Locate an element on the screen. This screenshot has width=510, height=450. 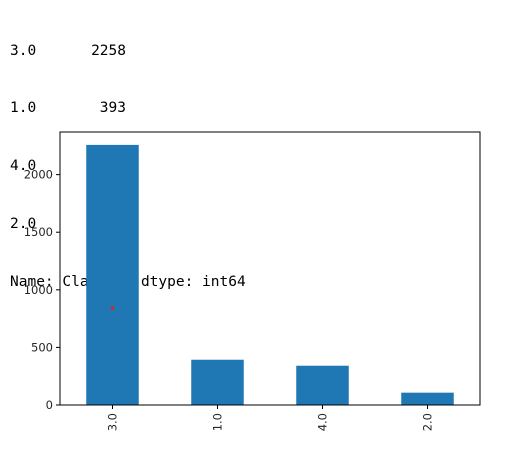
x-tick-label: 4.0 is located at coordinates (323, 422).